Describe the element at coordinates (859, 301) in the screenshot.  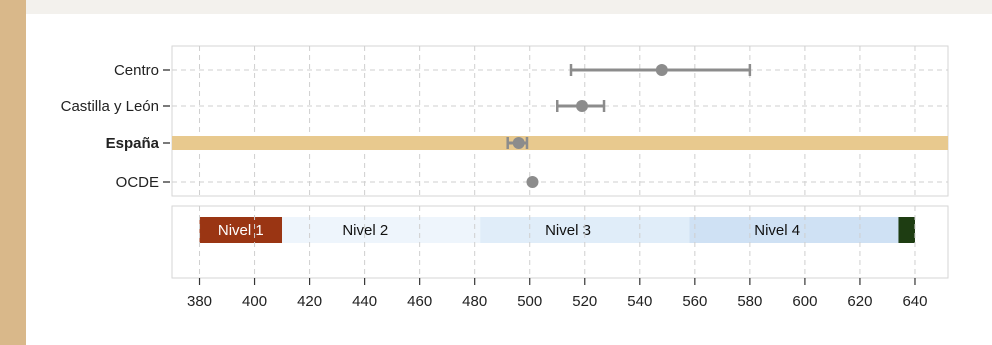
I see `x-tick-label-620: 620` at that location.